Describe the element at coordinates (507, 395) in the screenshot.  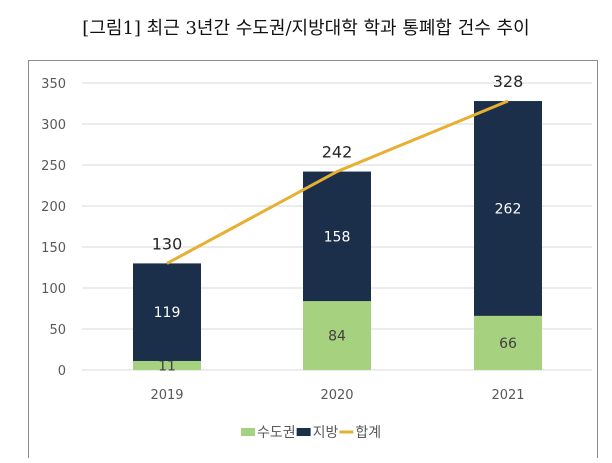
I see `x-tick-label: 2021` at that location.